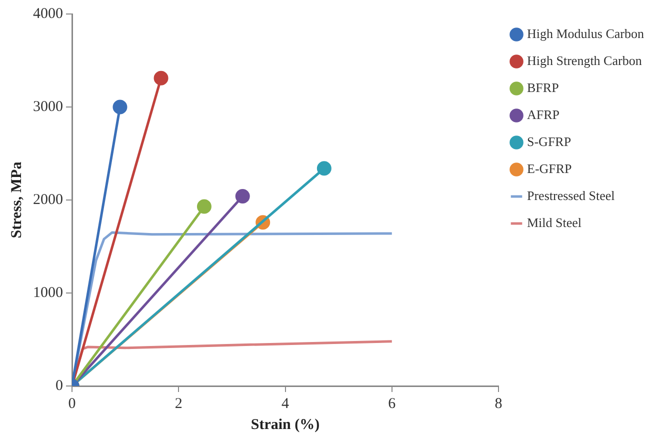 The image size is (656, 438). What do you see at coordinates (48, 106) in the screenshot?
I see `y-tick-label: 3000` at bounding box center [48, 106].